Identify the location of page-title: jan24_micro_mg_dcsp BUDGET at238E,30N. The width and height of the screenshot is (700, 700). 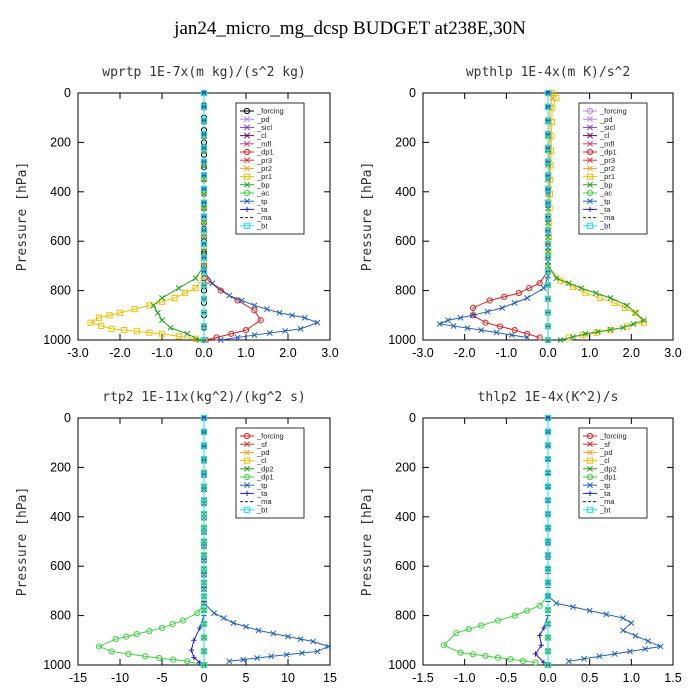
(350, 28).